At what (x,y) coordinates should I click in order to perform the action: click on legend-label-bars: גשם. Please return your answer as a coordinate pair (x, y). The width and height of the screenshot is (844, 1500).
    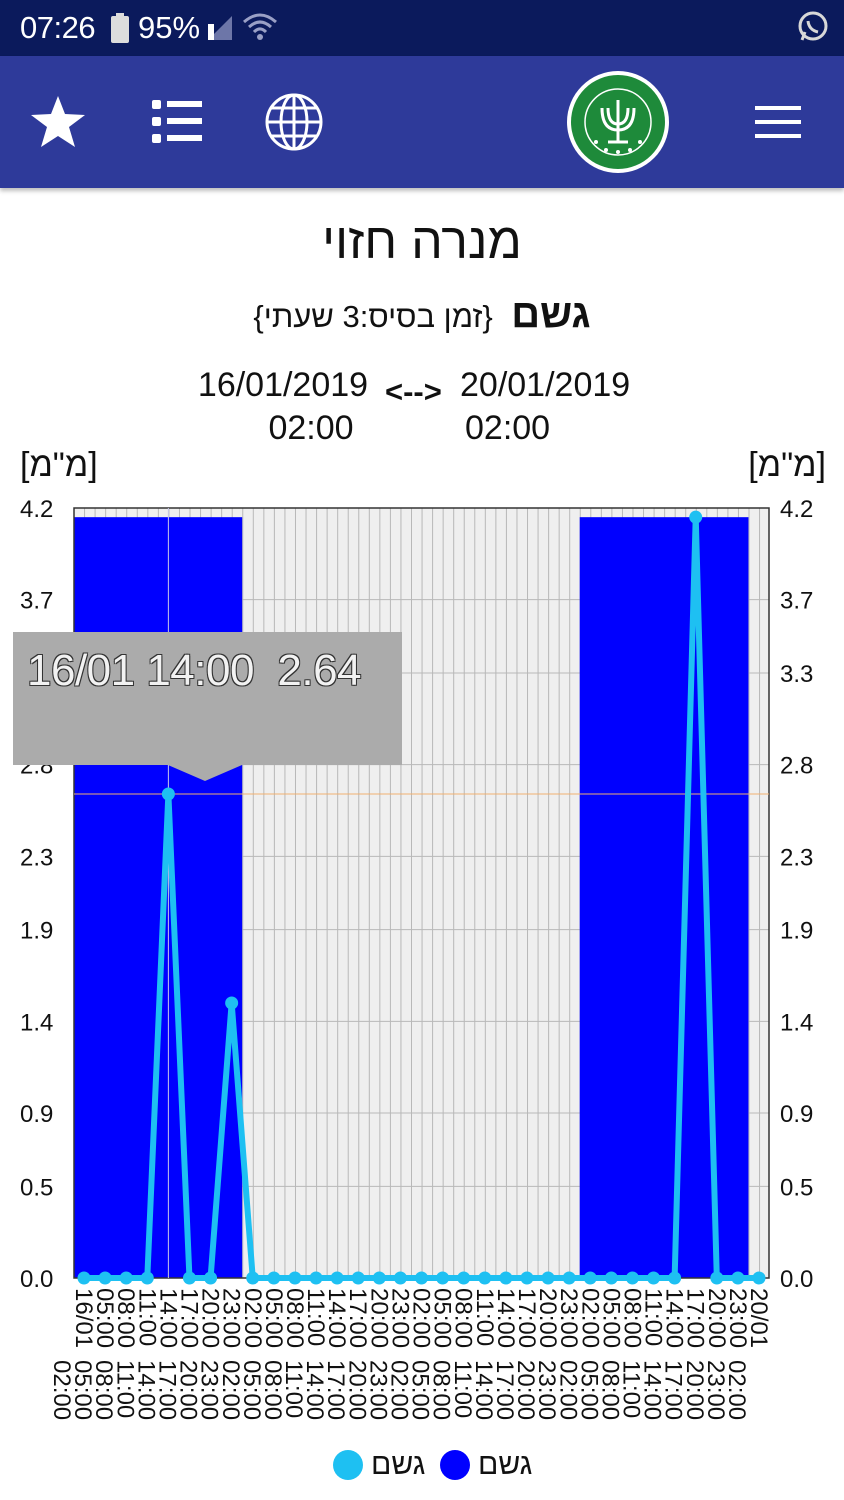
    Looking at the image, I should click on (505, 1464).